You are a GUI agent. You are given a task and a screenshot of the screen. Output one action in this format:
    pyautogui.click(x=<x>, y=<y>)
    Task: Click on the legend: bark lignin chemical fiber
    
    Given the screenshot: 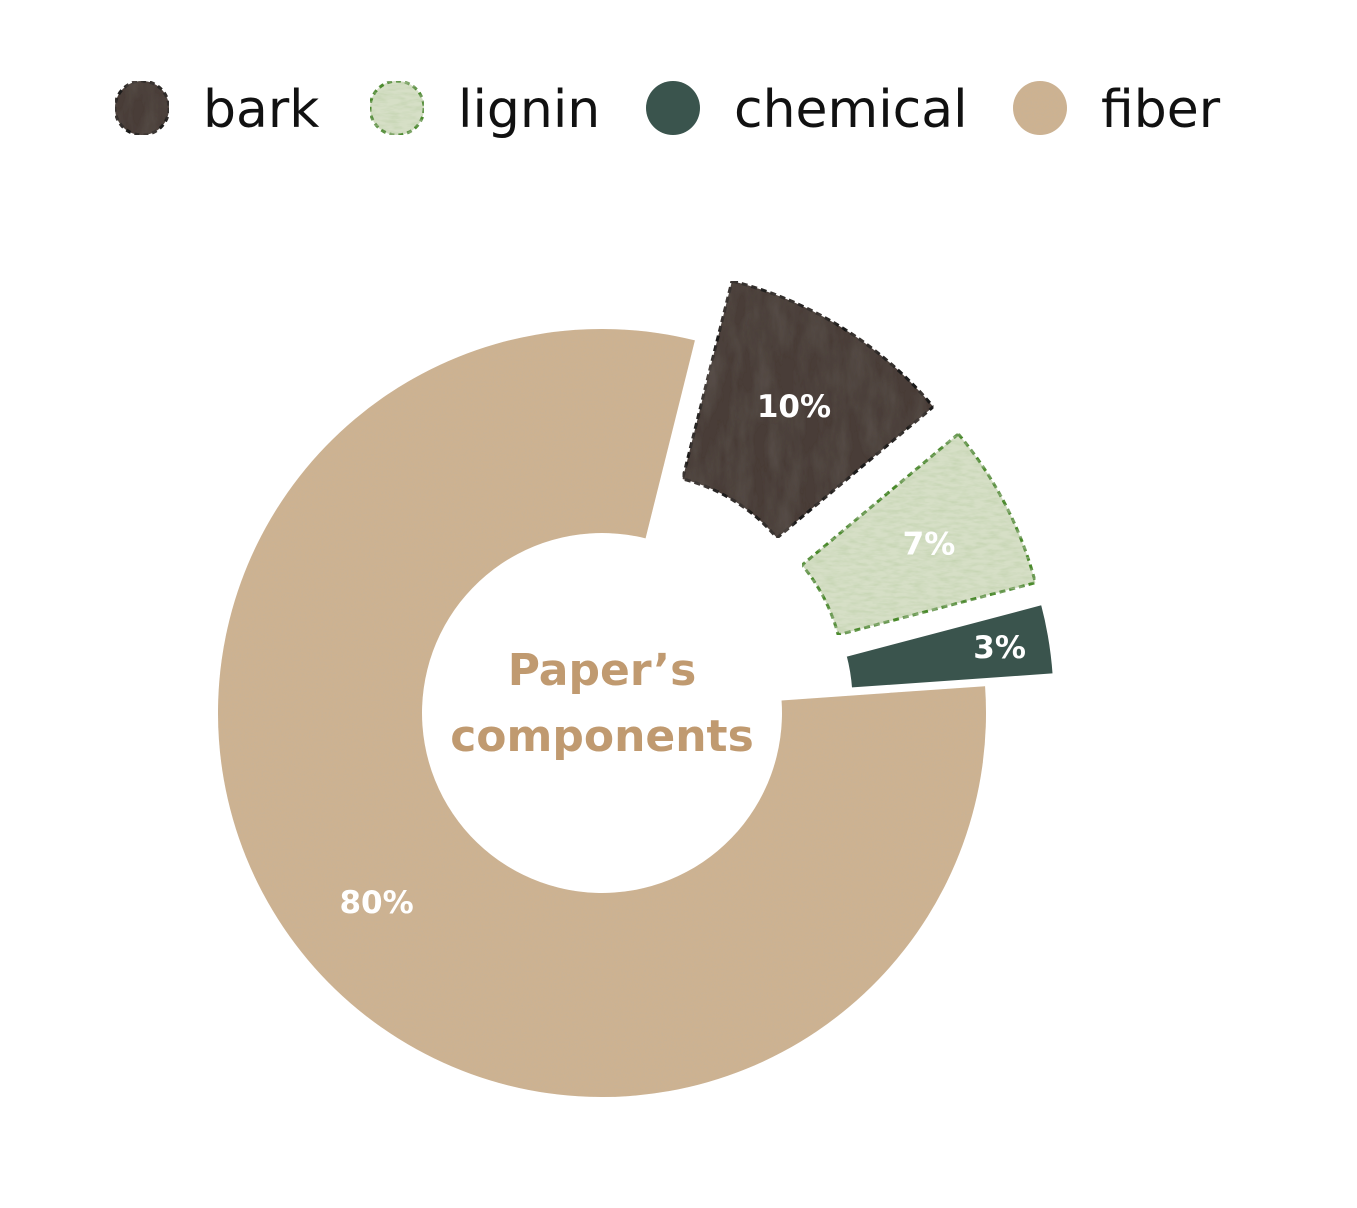 What is the action you would take?
    pyautogui.click(x=667, y=109)
    